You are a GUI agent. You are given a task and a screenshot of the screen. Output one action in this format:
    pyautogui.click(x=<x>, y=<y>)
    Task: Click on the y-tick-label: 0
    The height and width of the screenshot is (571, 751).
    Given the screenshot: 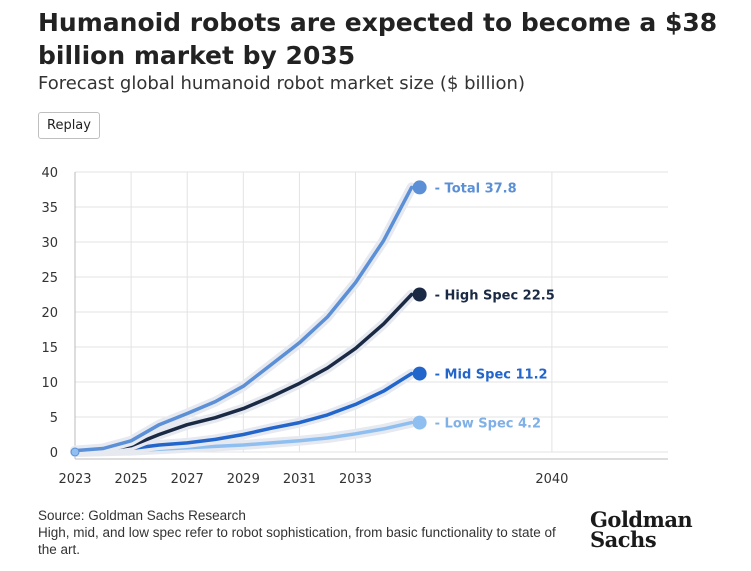 What is the action you would take?
    pyautogui.click(x=54, y=453)
    